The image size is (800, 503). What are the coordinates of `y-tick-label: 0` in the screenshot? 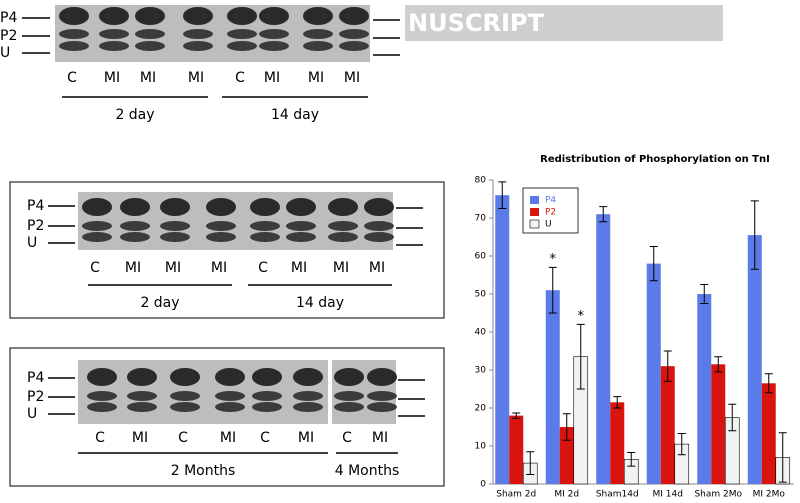 It's located at (483, 485).